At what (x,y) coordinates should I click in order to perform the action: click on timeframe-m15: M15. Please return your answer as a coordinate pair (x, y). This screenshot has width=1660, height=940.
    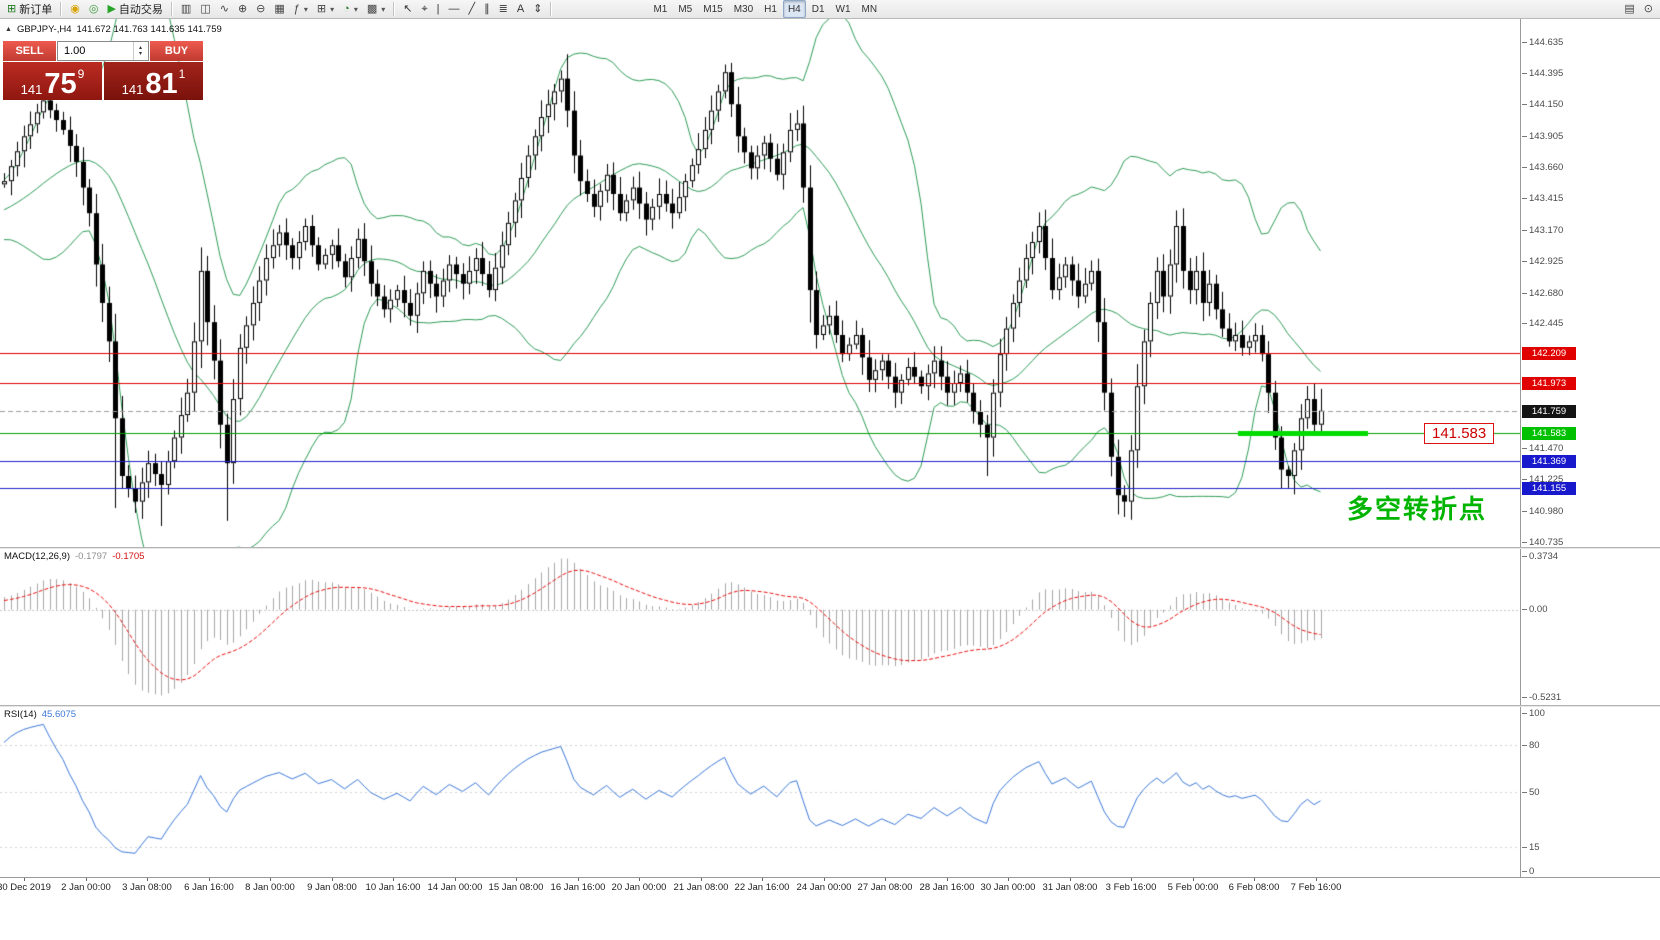
    Looking at the image, I should click on (712, 9).